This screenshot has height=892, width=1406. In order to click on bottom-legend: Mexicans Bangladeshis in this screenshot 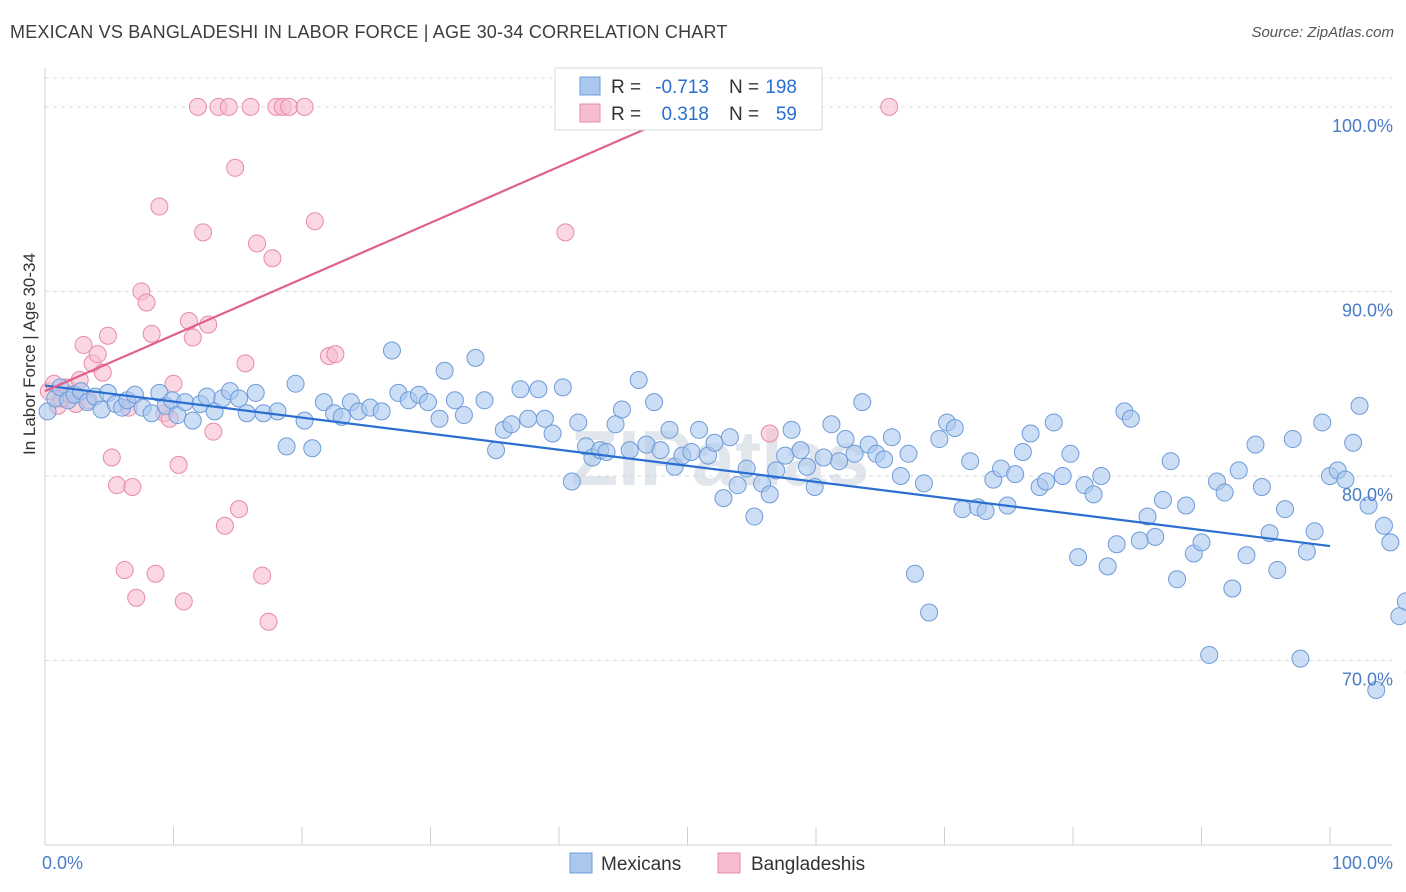, I will do `click(717, 863)`.